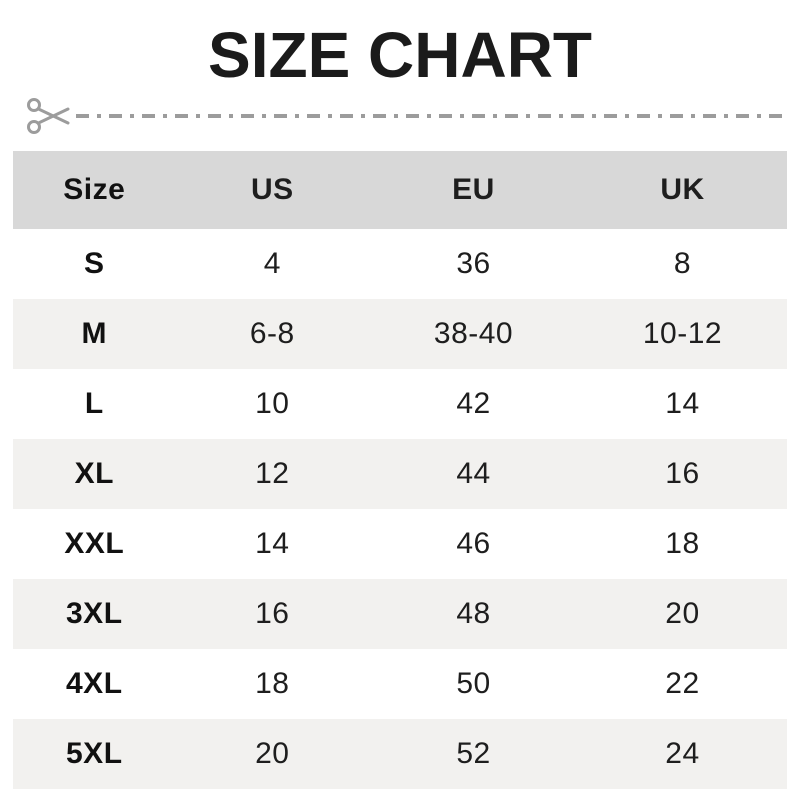  I want to click on eu-cell: 42, so click(473, 404).